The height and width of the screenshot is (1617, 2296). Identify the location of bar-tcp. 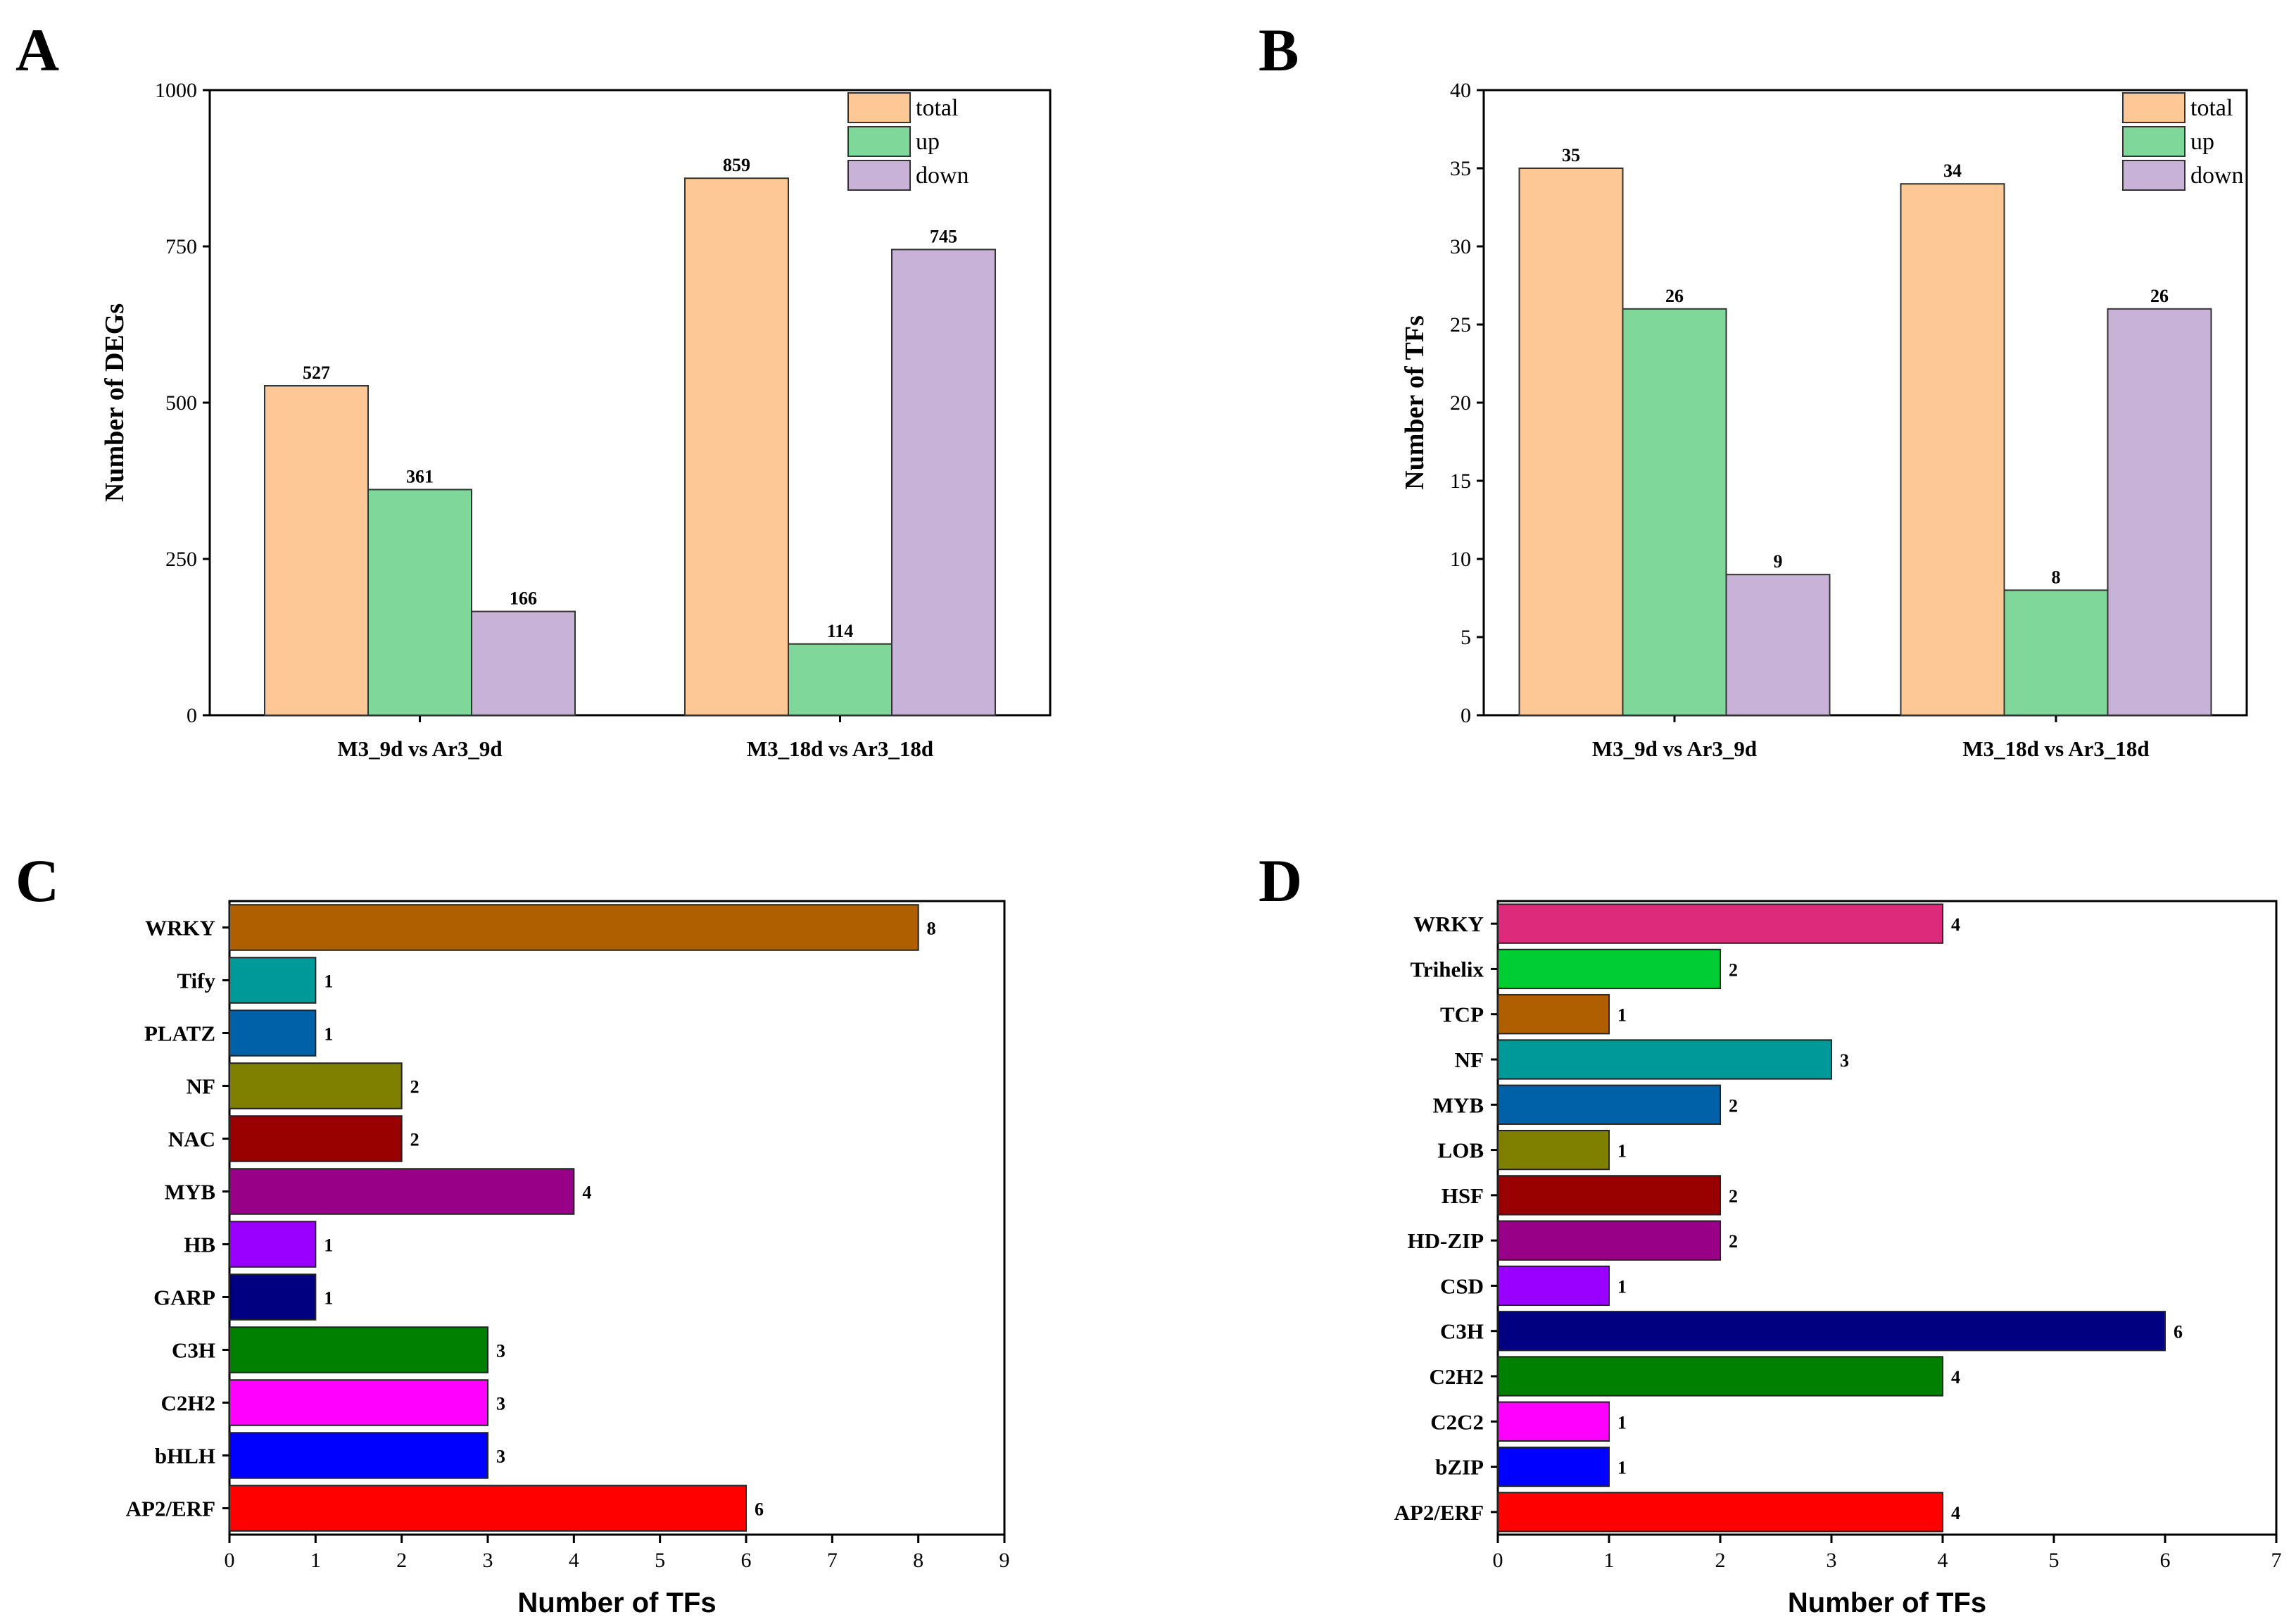
(1553, 1015).